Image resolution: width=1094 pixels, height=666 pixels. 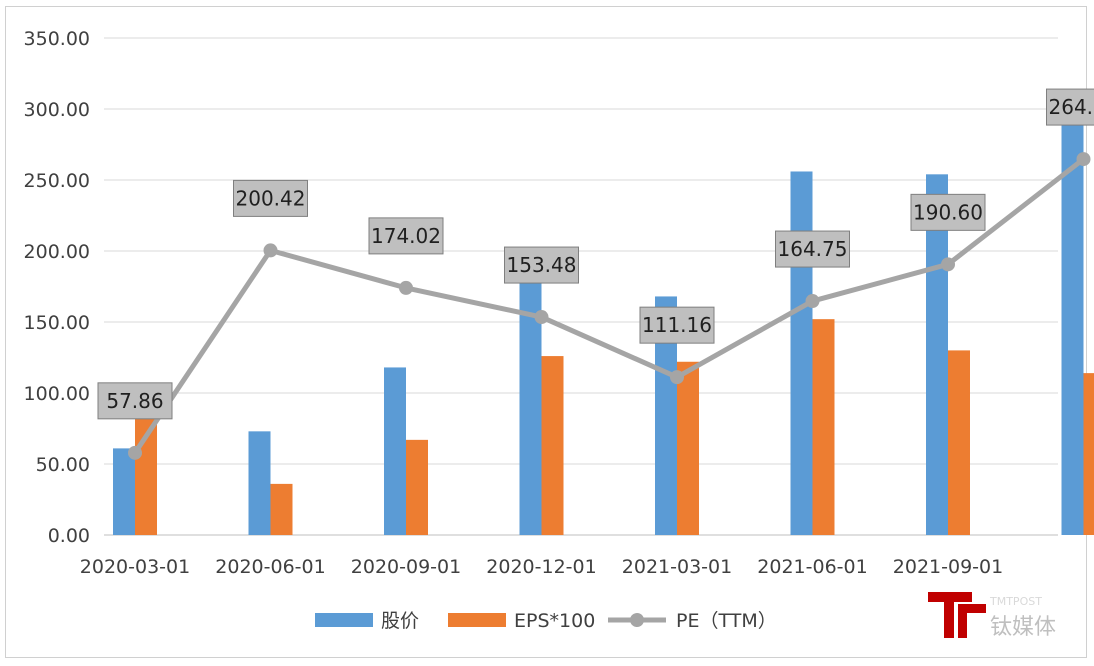 What do you see at coordinates (57, 252) in the screenshot?
I see `y-tick-label: 200.00` at bounding box center [57, 252].